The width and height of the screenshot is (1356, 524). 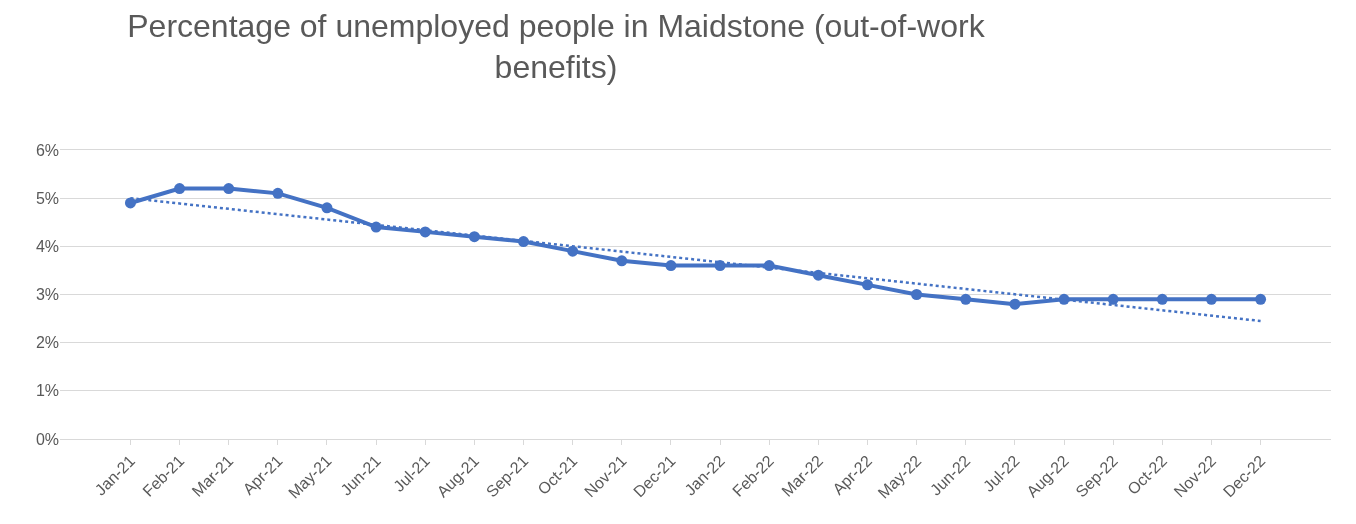 What do you see at coordinates (47, 198) in the screenshot?
I see `y-tick-label: 5%` at bounding box center [47, 198].